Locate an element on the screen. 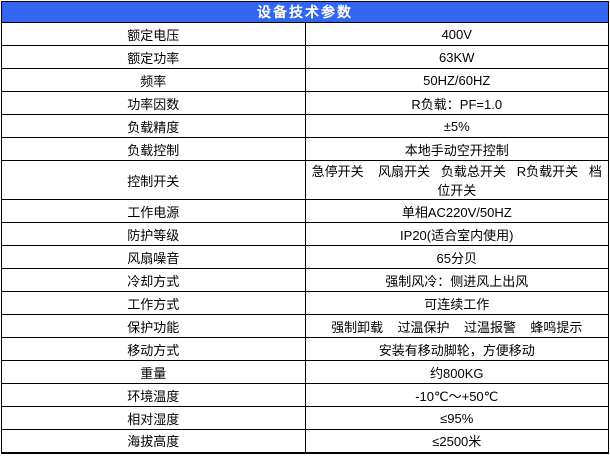 The image size is (610, 460). spec-value: IP20(适合室内使用) is located at coordinates (456, 234).